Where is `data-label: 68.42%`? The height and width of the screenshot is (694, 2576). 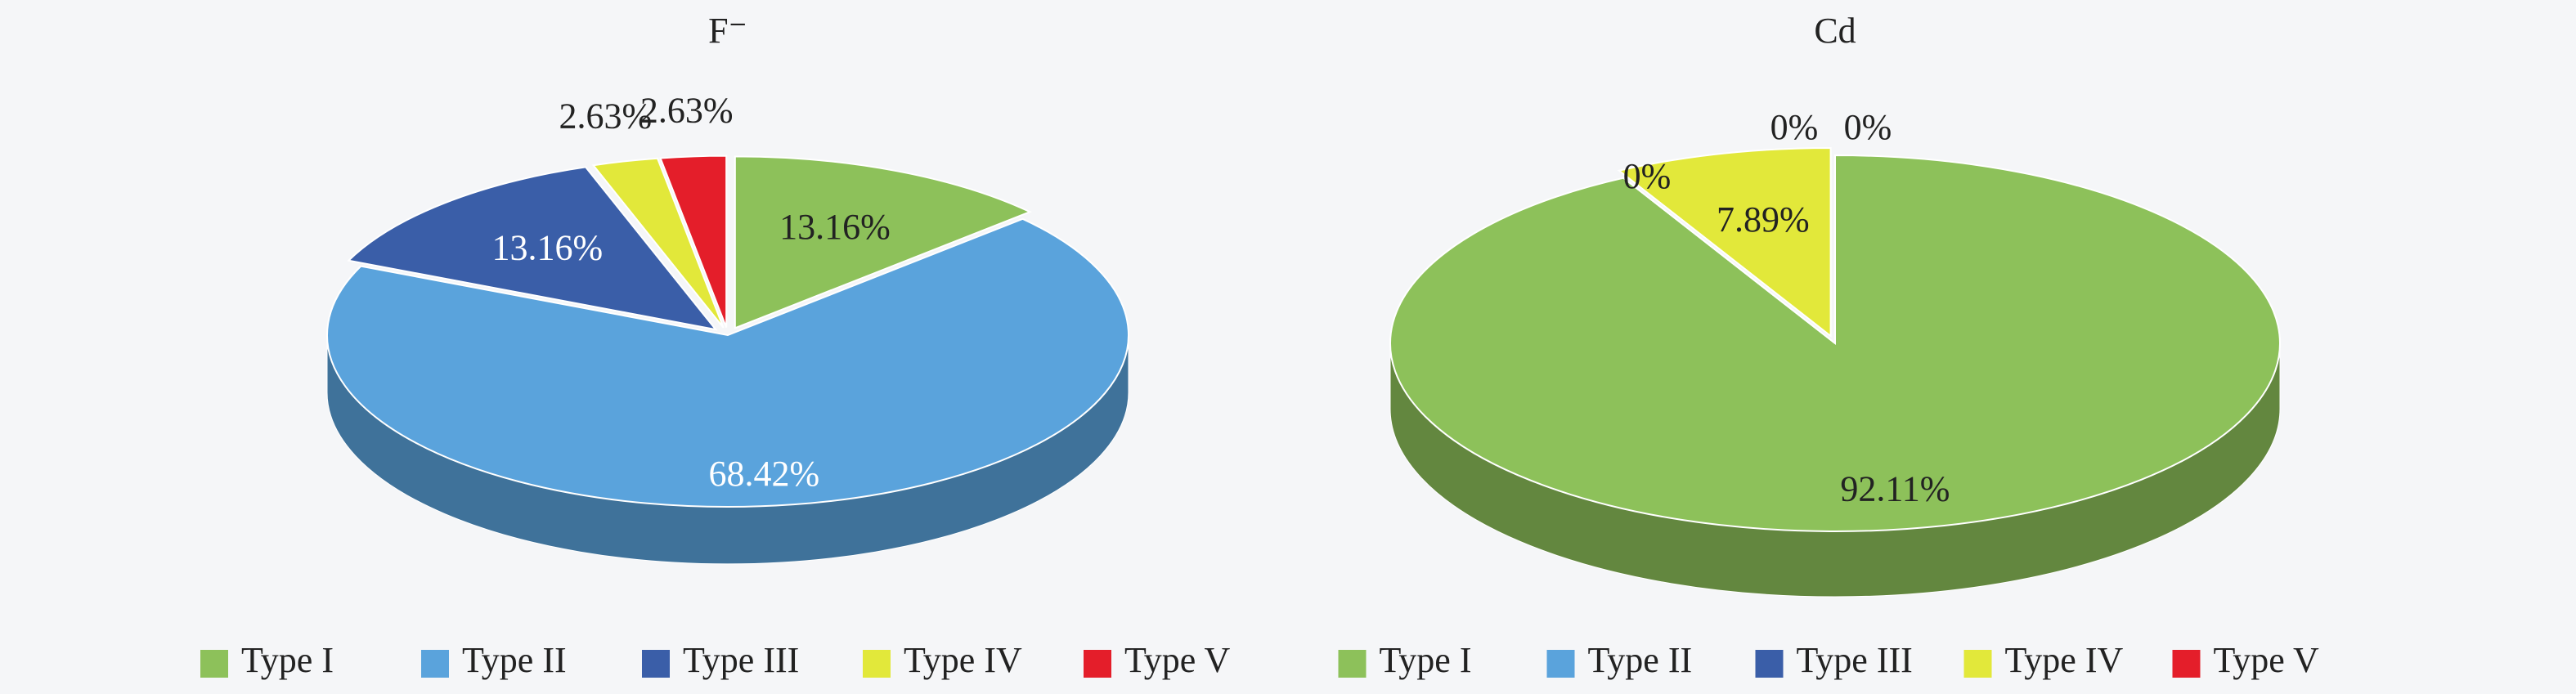
data-label: 68.42% is located at coordinates (764, 474).